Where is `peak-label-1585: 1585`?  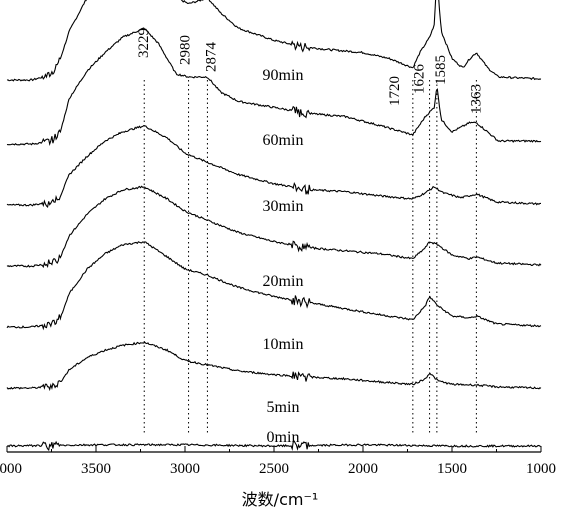 peak-label-1585: 1585 is located at coordinates (441, 70).